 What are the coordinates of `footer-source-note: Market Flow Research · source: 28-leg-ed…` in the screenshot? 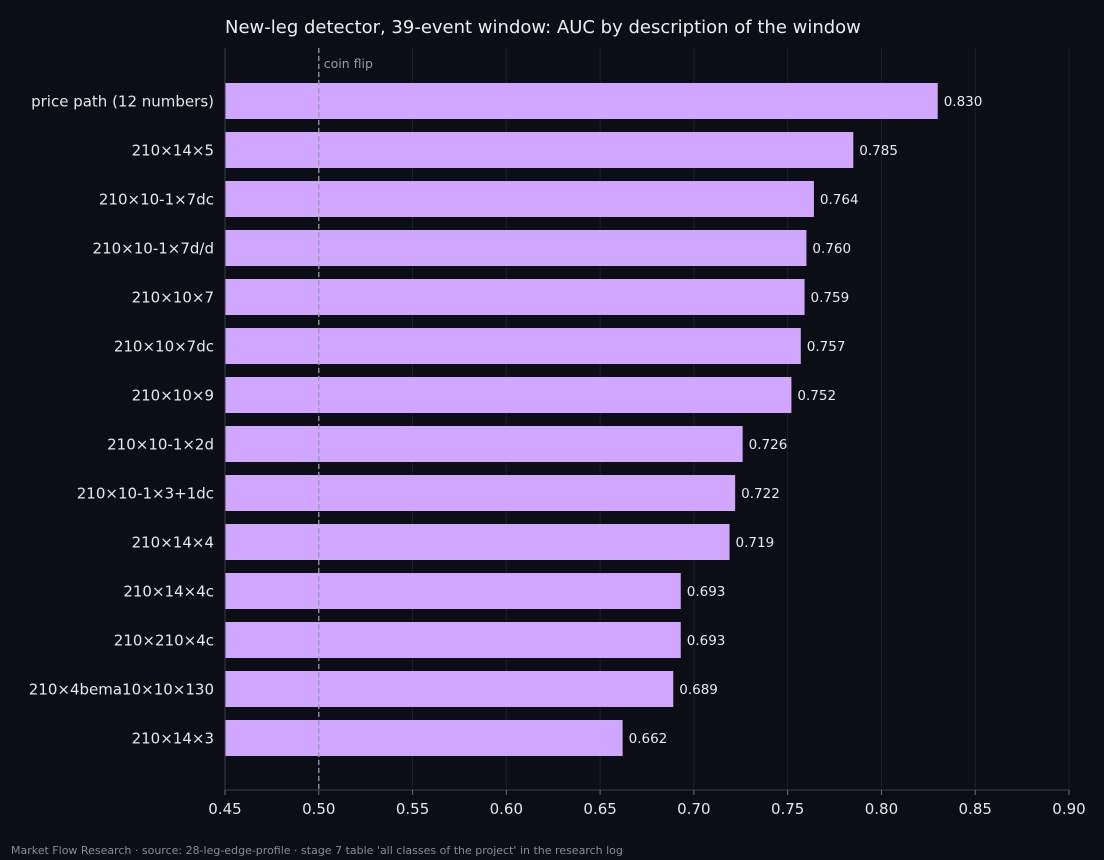 It's located at (317, 850).